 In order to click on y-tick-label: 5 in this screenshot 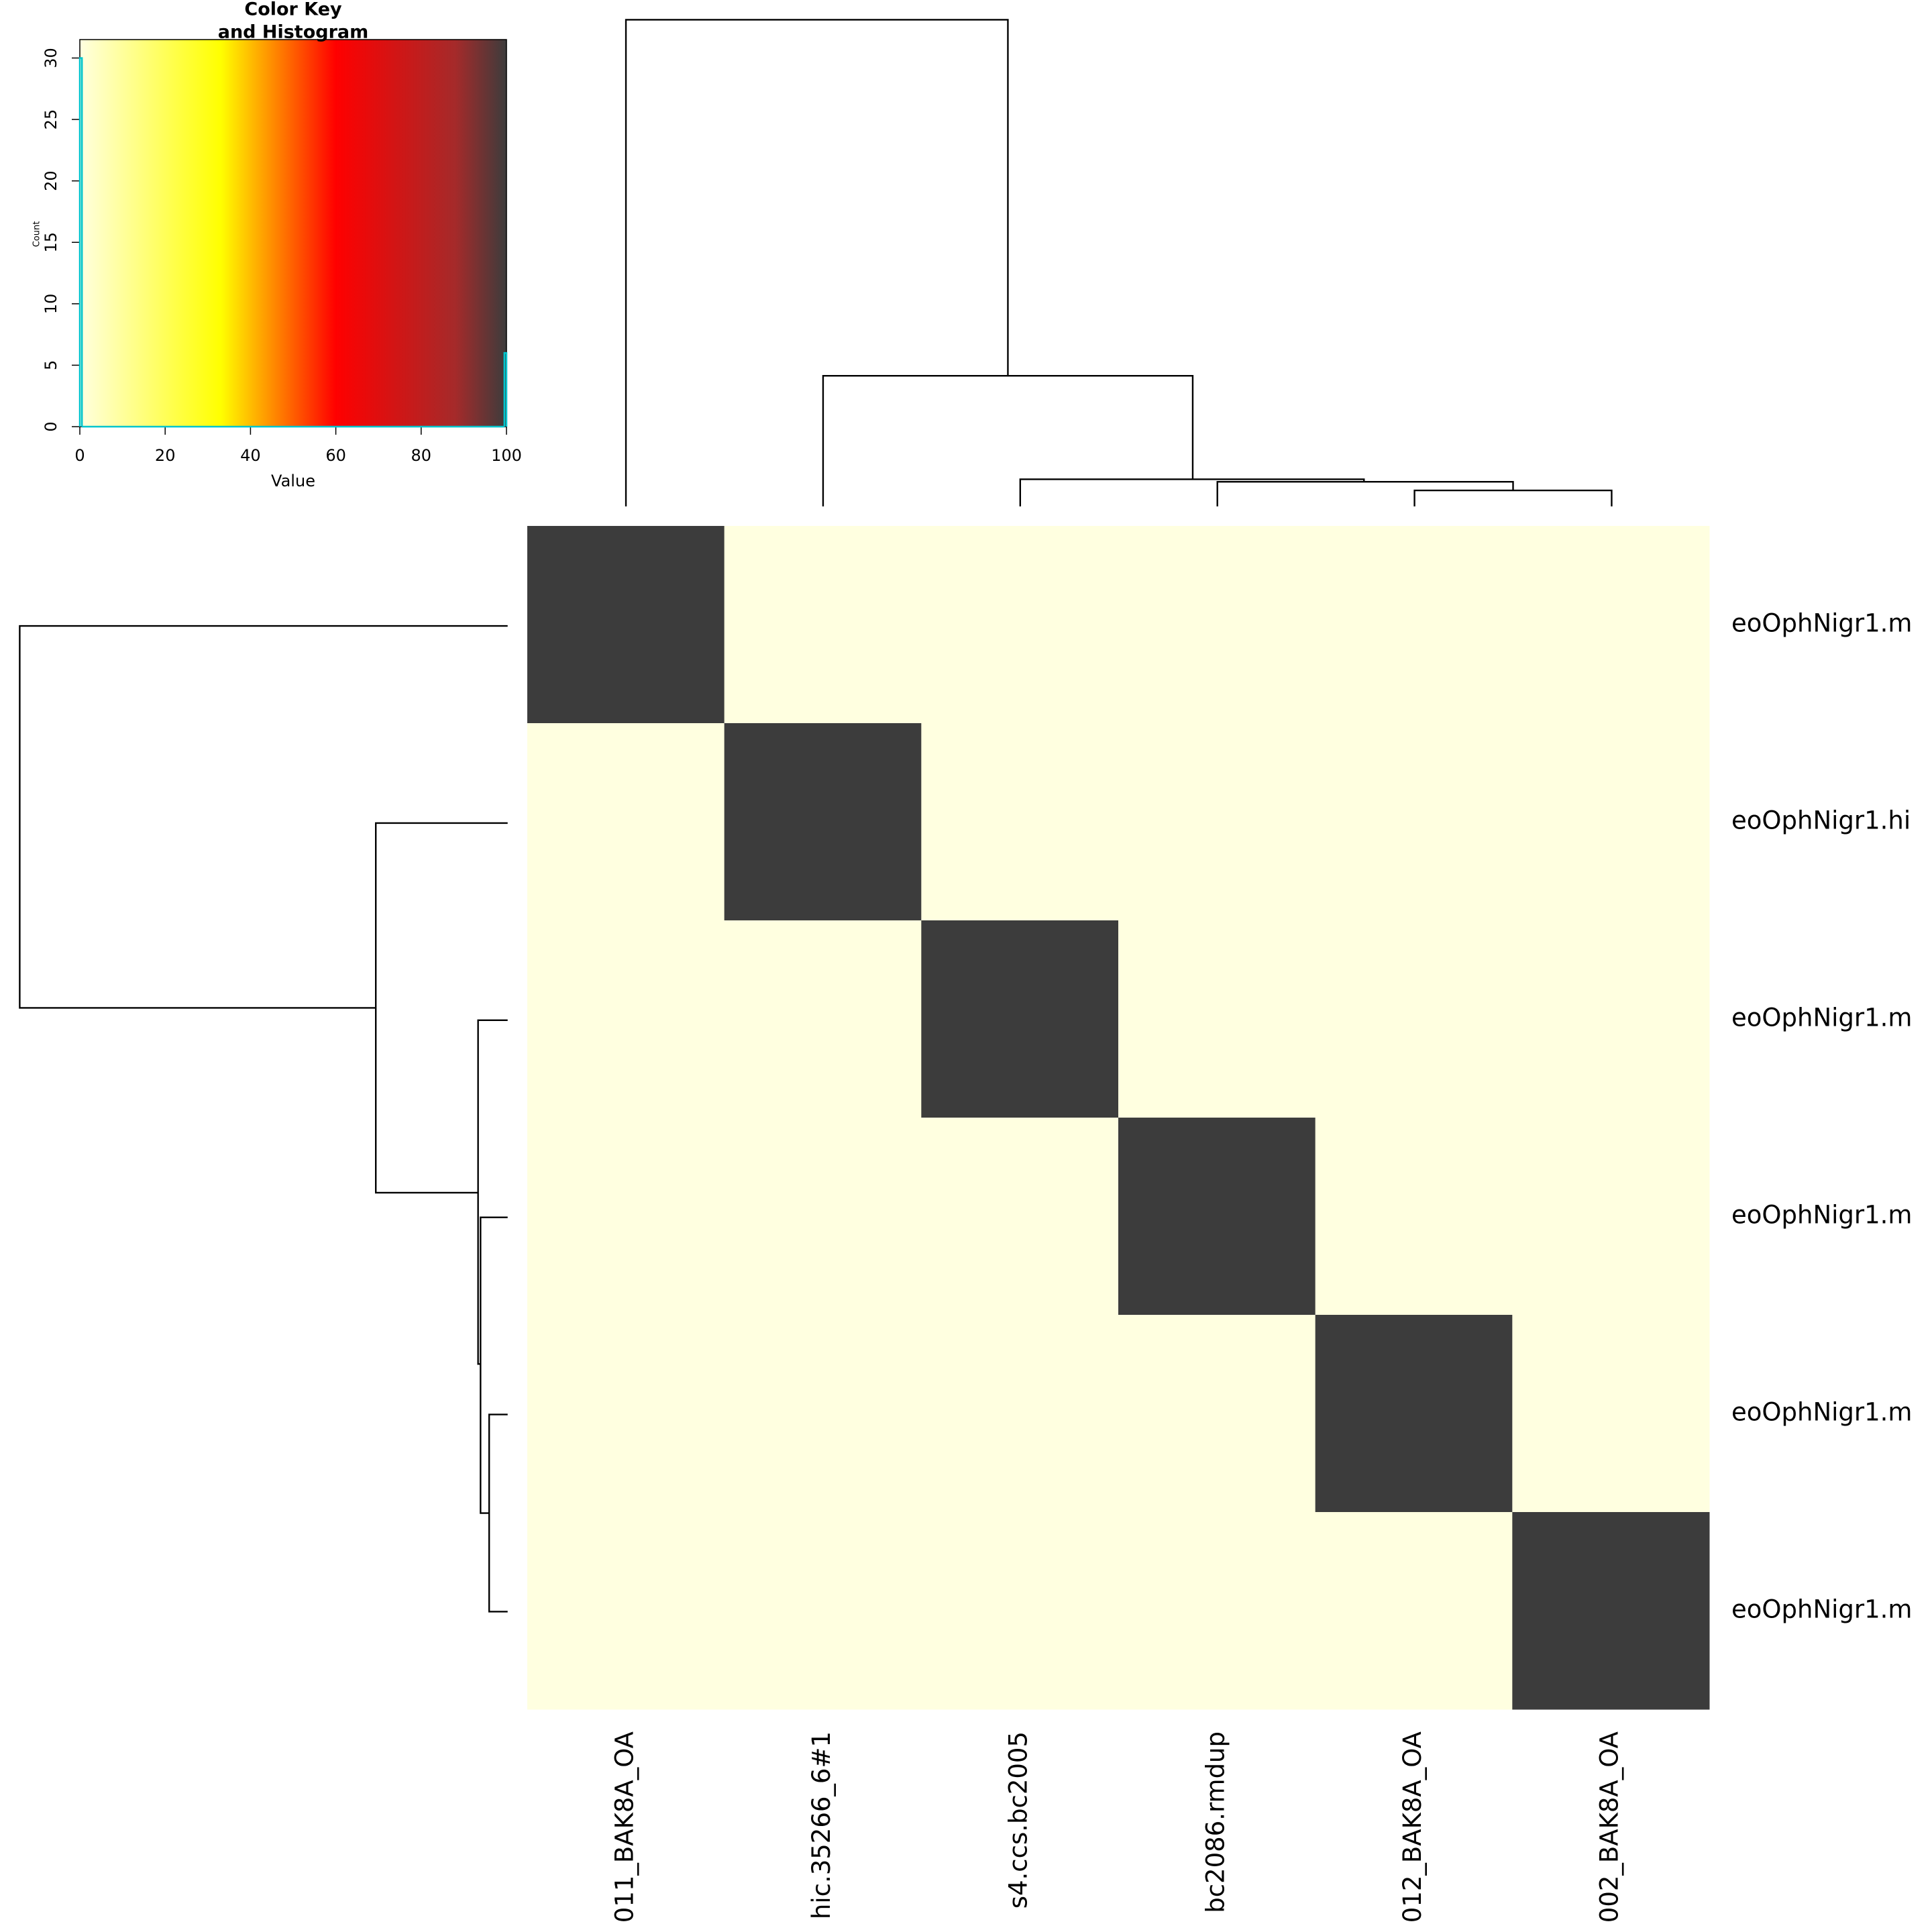, I will do `click(51, 365)`.